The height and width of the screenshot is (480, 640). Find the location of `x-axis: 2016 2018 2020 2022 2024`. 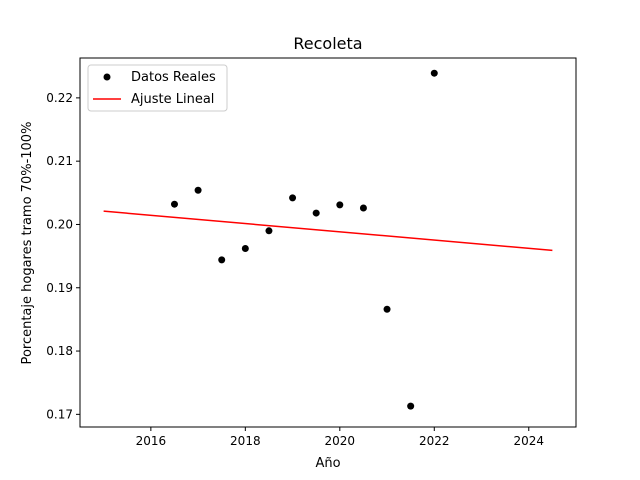

x-axis: 2016 2018 2020 2022 2024 is located at coordinates (340, 437).